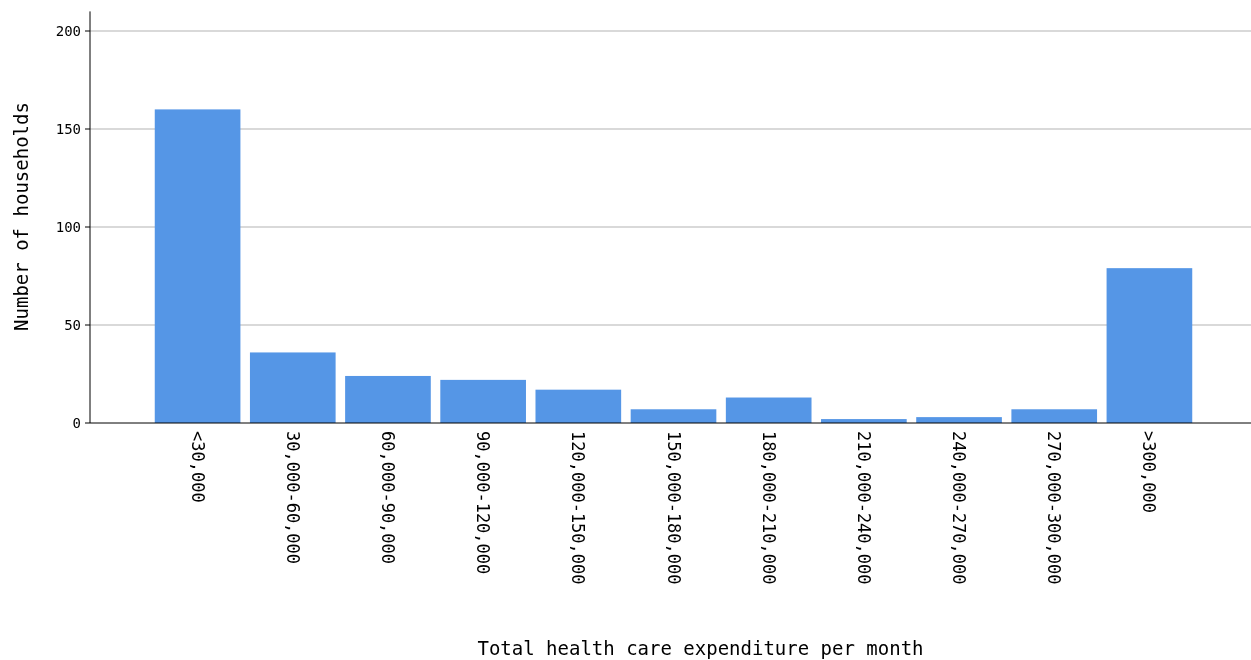 This screenshot has width=1251, height=660. Describe the element at coordinates (76, 422) in the screenshot. I see `y-tick-label: 0` at that location.